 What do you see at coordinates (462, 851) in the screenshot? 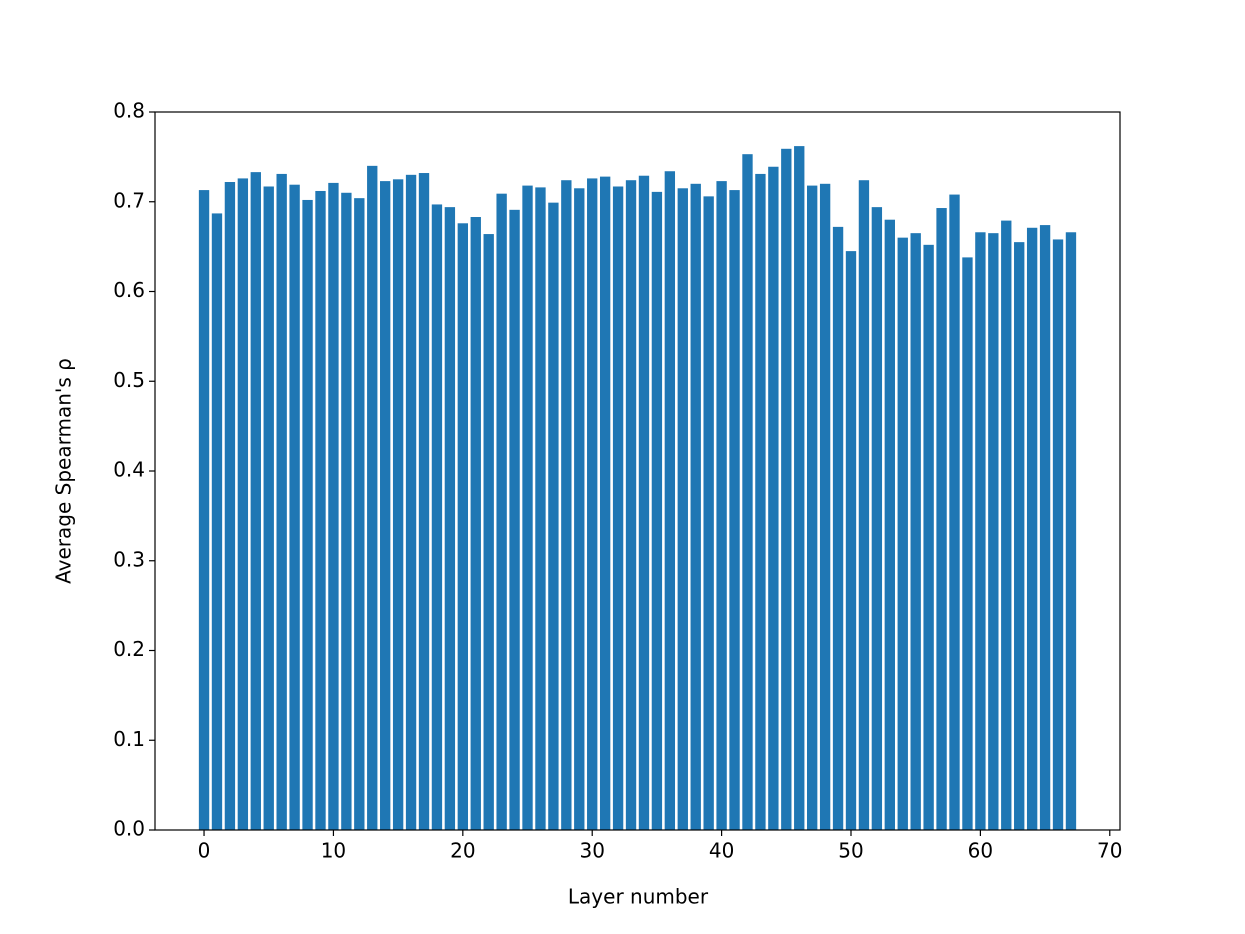
I see `x-tick-label: 20` at bounding box center [462, 851].